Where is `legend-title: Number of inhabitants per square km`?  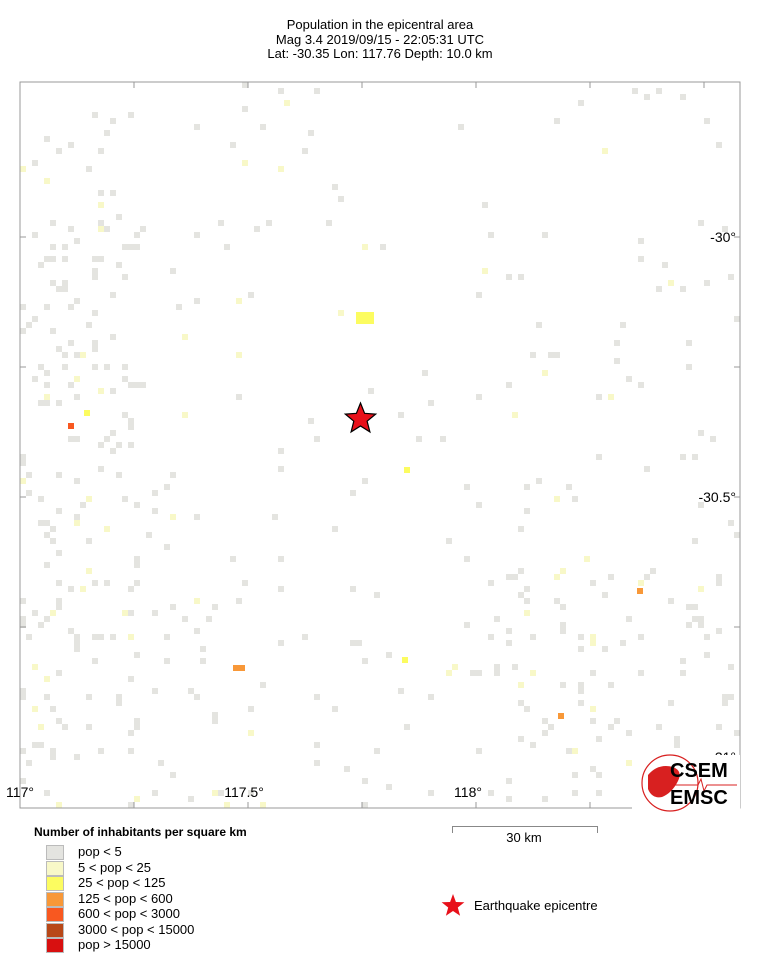 legend-title: Number of inhabitants per square km is located at coordinates (140, 832).